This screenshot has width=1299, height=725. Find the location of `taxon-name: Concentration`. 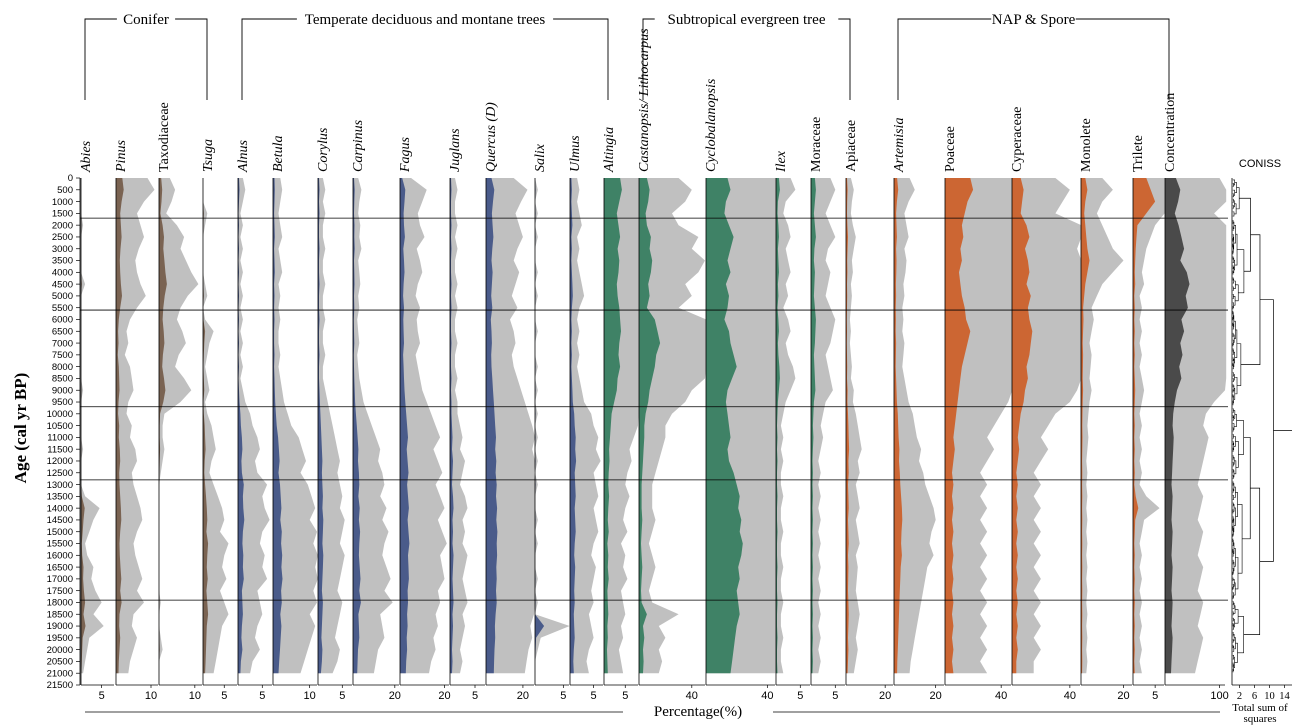

taxon-name: Concentration is located at coordinates (1170, 132).